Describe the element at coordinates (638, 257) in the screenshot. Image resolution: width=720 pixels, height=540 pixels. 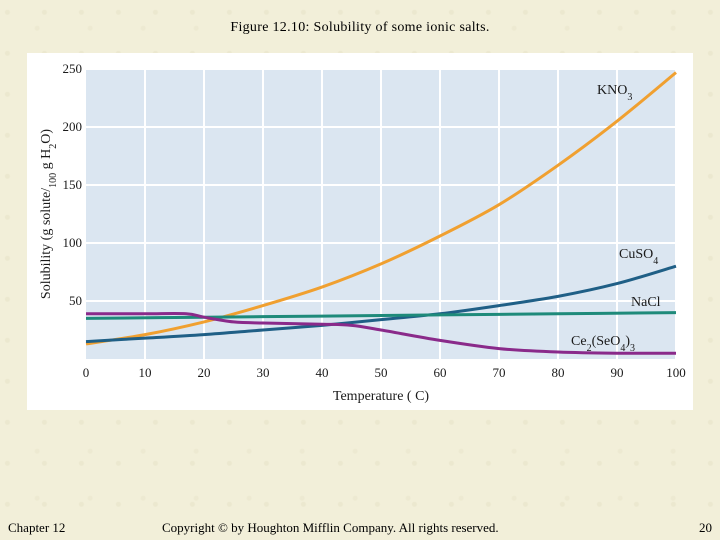
I see `label-cuso4: CuSO4` at that location.